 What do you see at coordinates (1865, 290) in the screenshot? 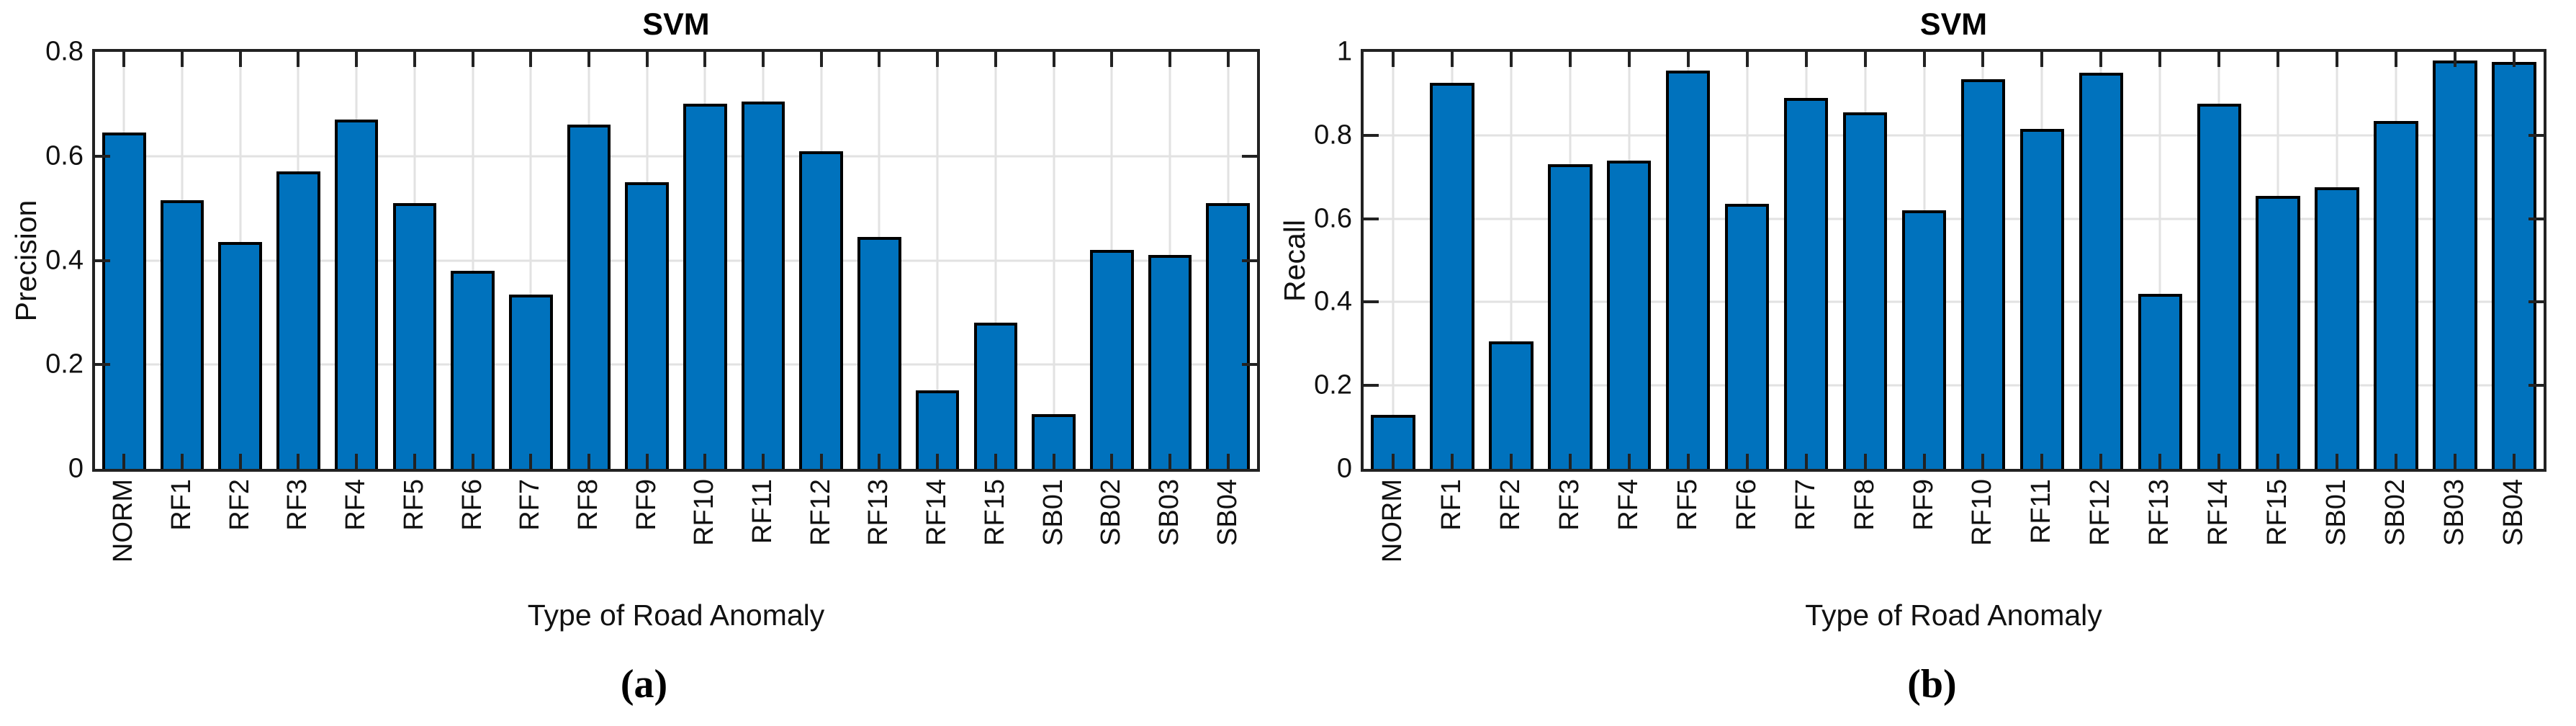
I see `bar-rf8` at bounding box center [1865, 290].